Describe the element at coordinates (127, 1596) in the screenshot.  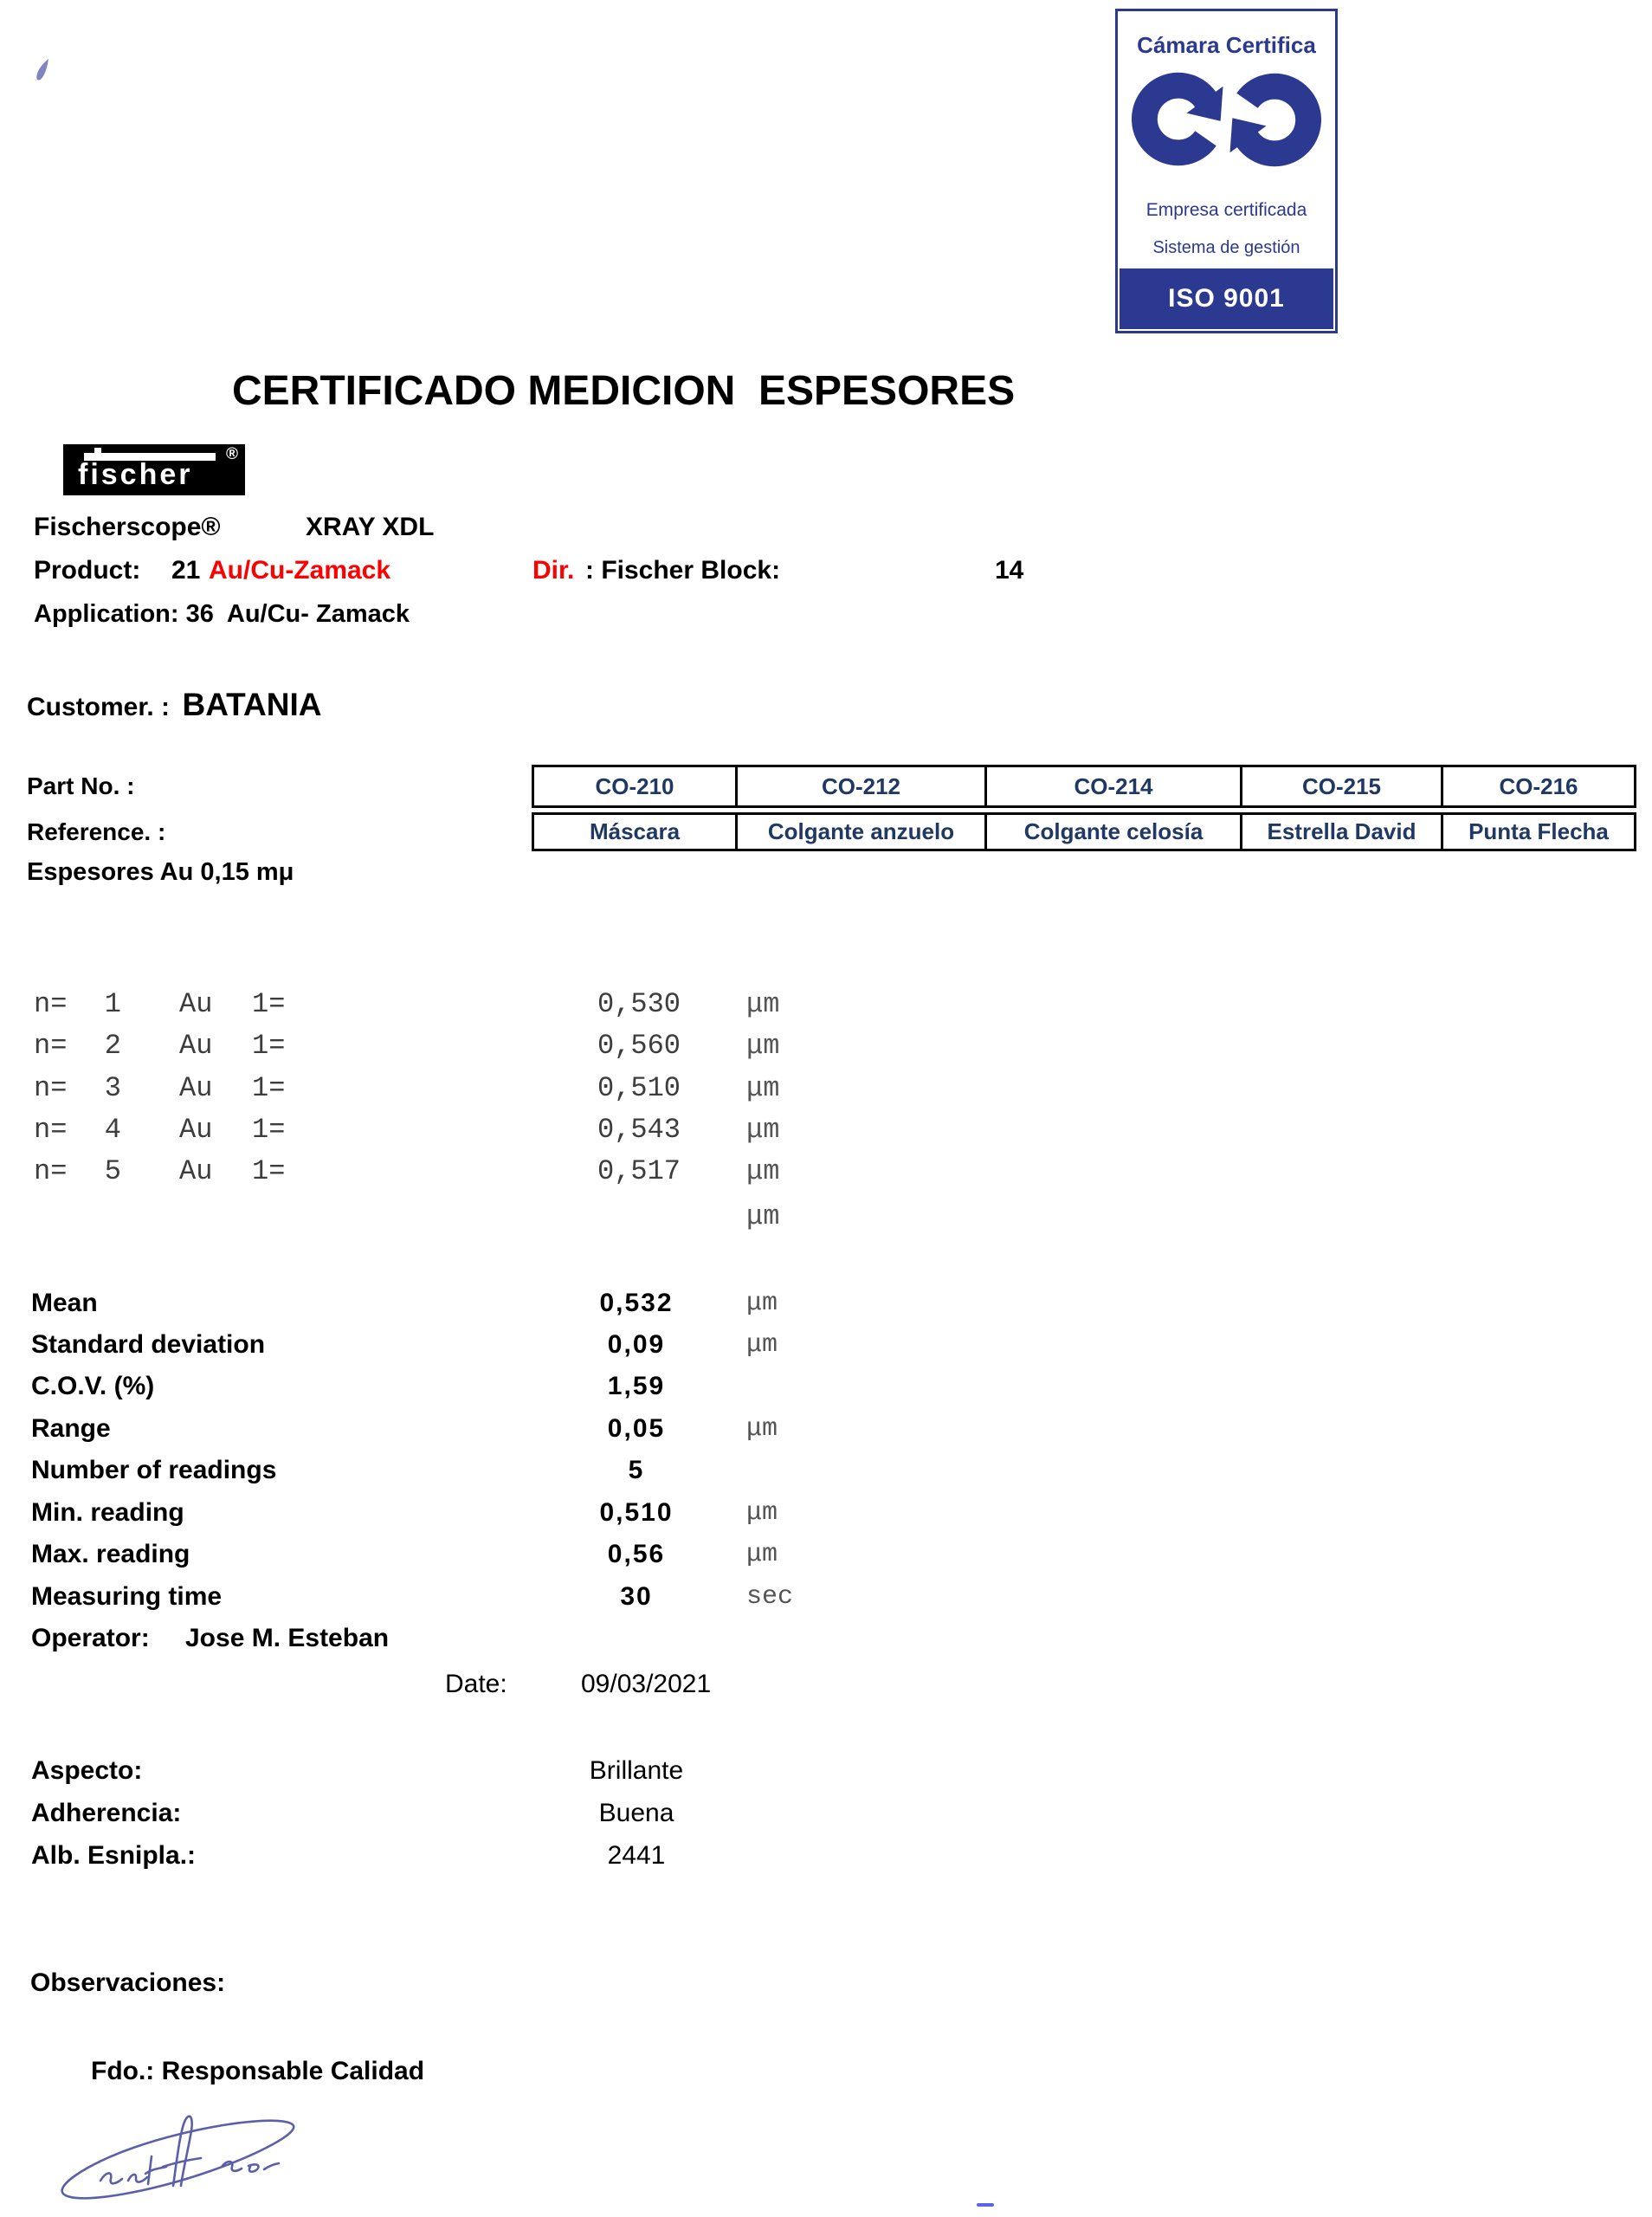
I see `stat-label: Measuring time` at that location.